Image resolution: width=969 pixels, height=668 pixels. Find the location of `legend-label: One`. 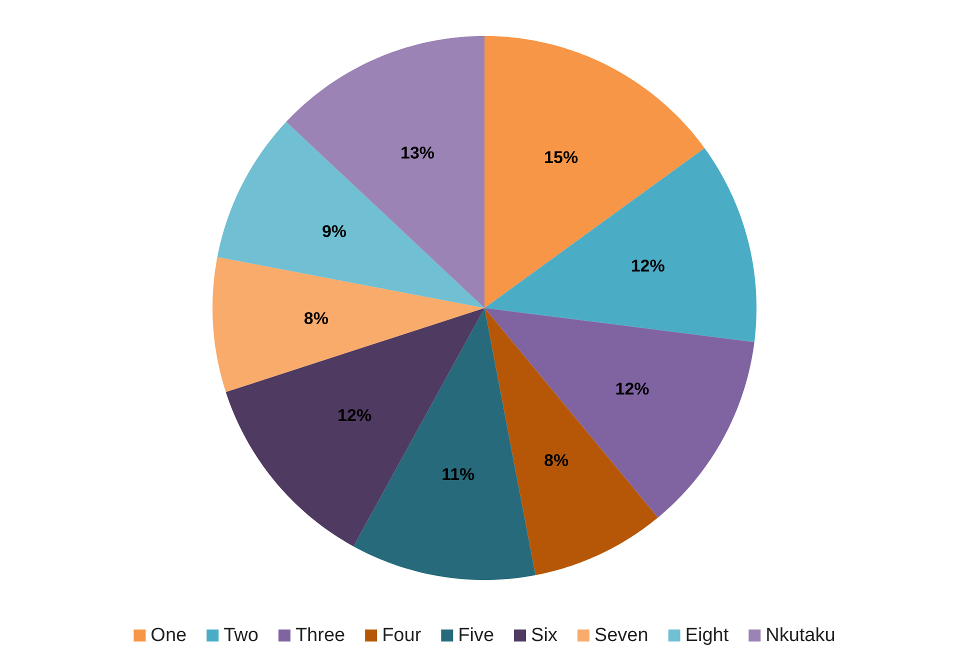

legend-label: One is located at coordinates (168, 635).